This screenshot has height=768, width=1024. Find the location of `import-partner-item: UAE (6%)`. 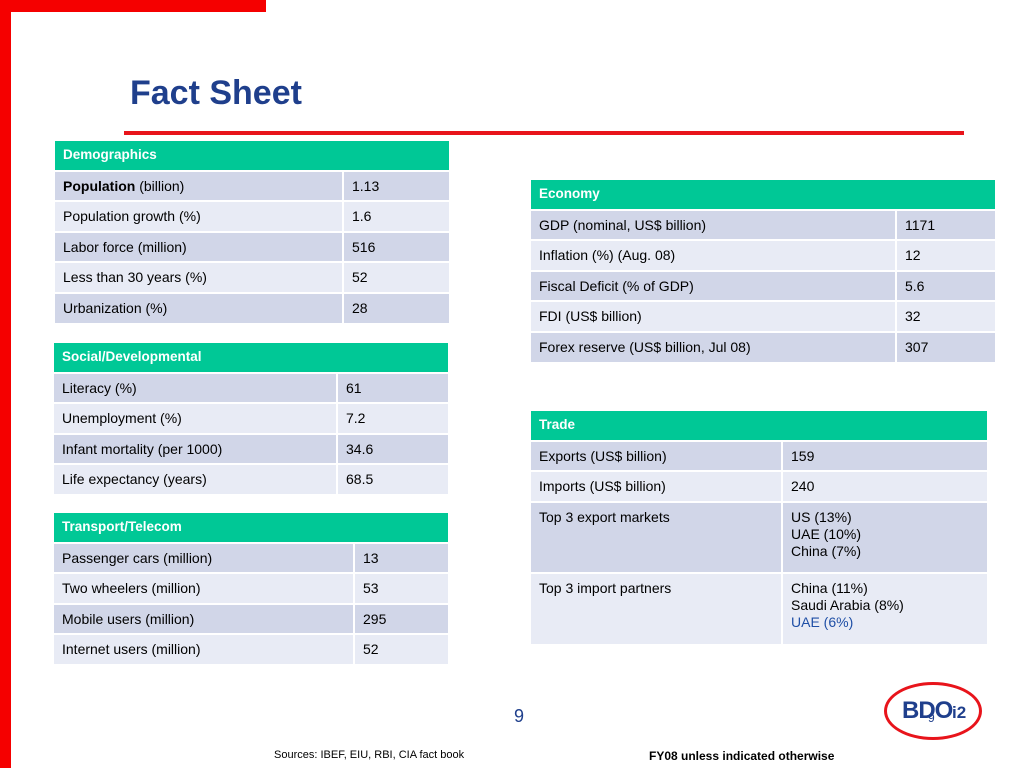

import-partner-item: UAE (6%) is located at coordinates (822, 622).